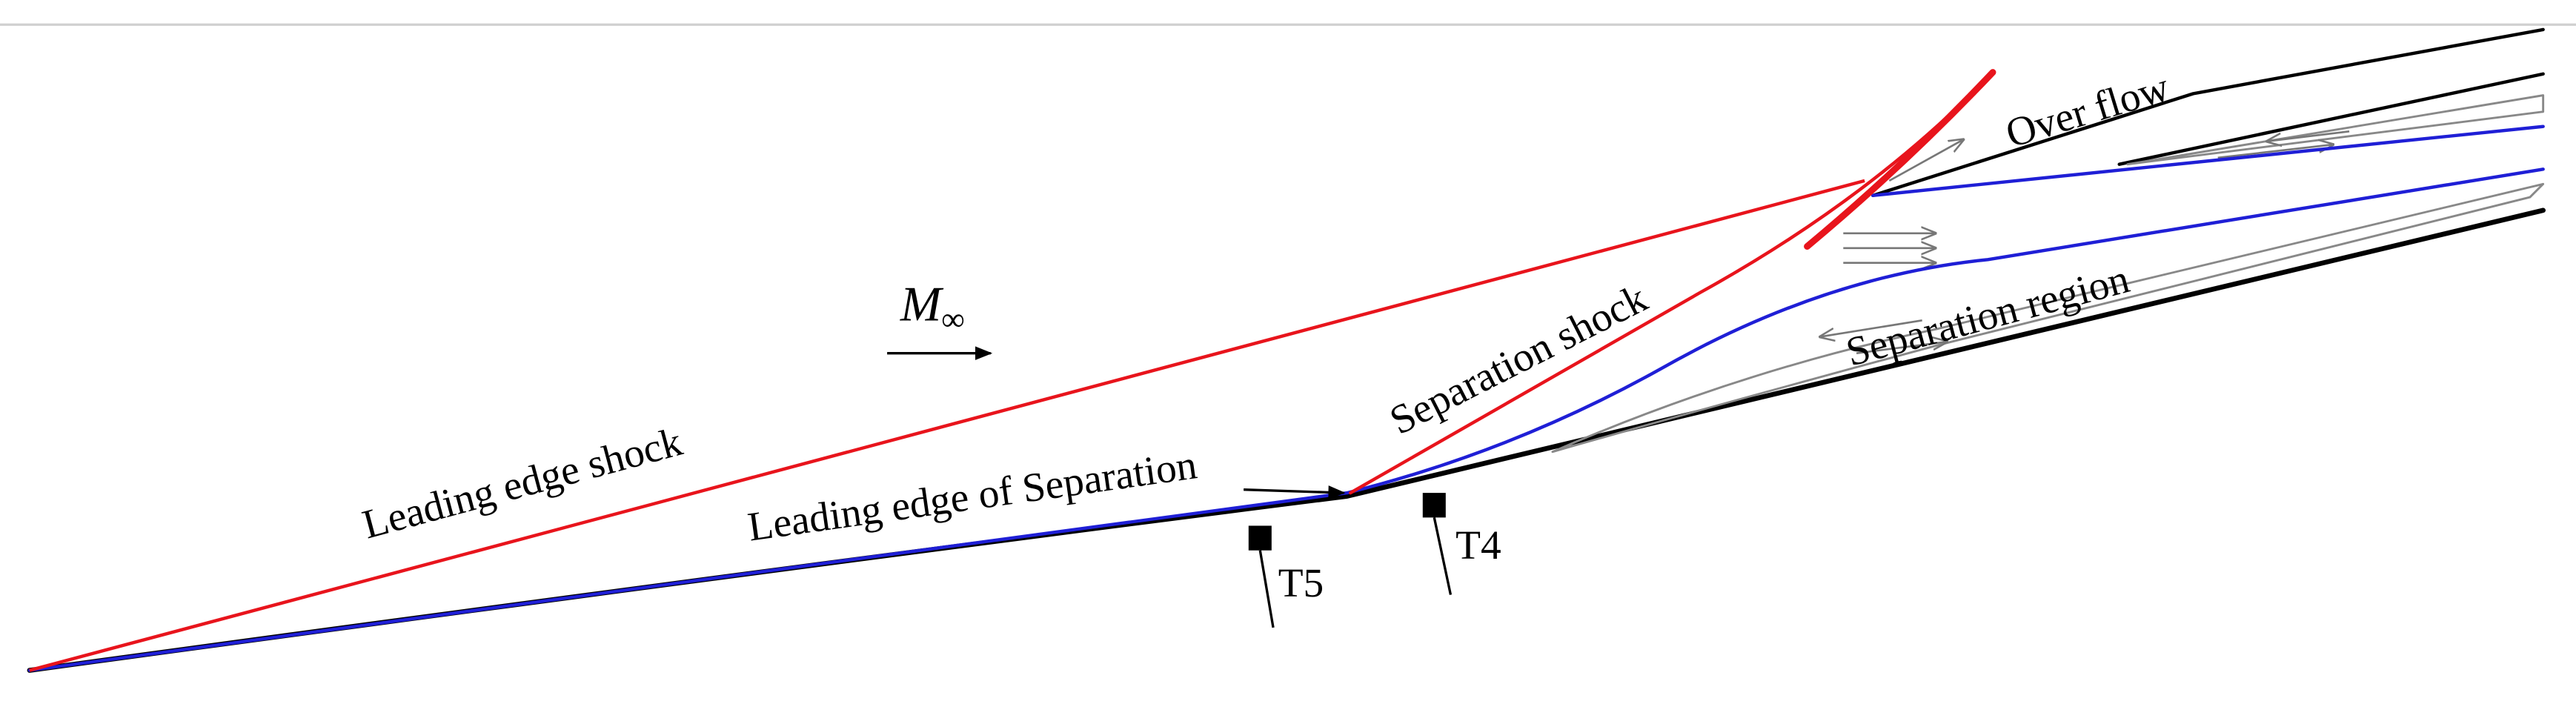  I want to click on label: Leading edge shock, so click(522, 483).